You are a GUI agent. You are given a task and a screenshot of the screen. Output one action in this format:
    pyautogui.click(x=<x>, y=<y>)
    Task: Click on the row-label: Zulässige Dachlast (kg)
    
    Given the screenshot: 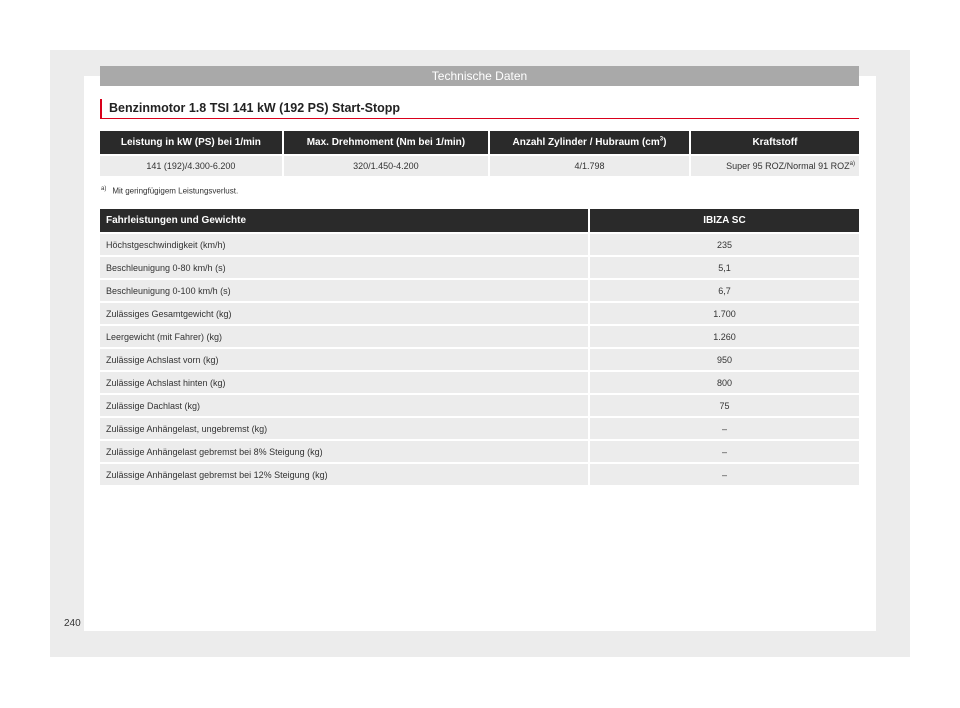 What is the action you would take?
    pyautogui.click(x=344, y=405)
    